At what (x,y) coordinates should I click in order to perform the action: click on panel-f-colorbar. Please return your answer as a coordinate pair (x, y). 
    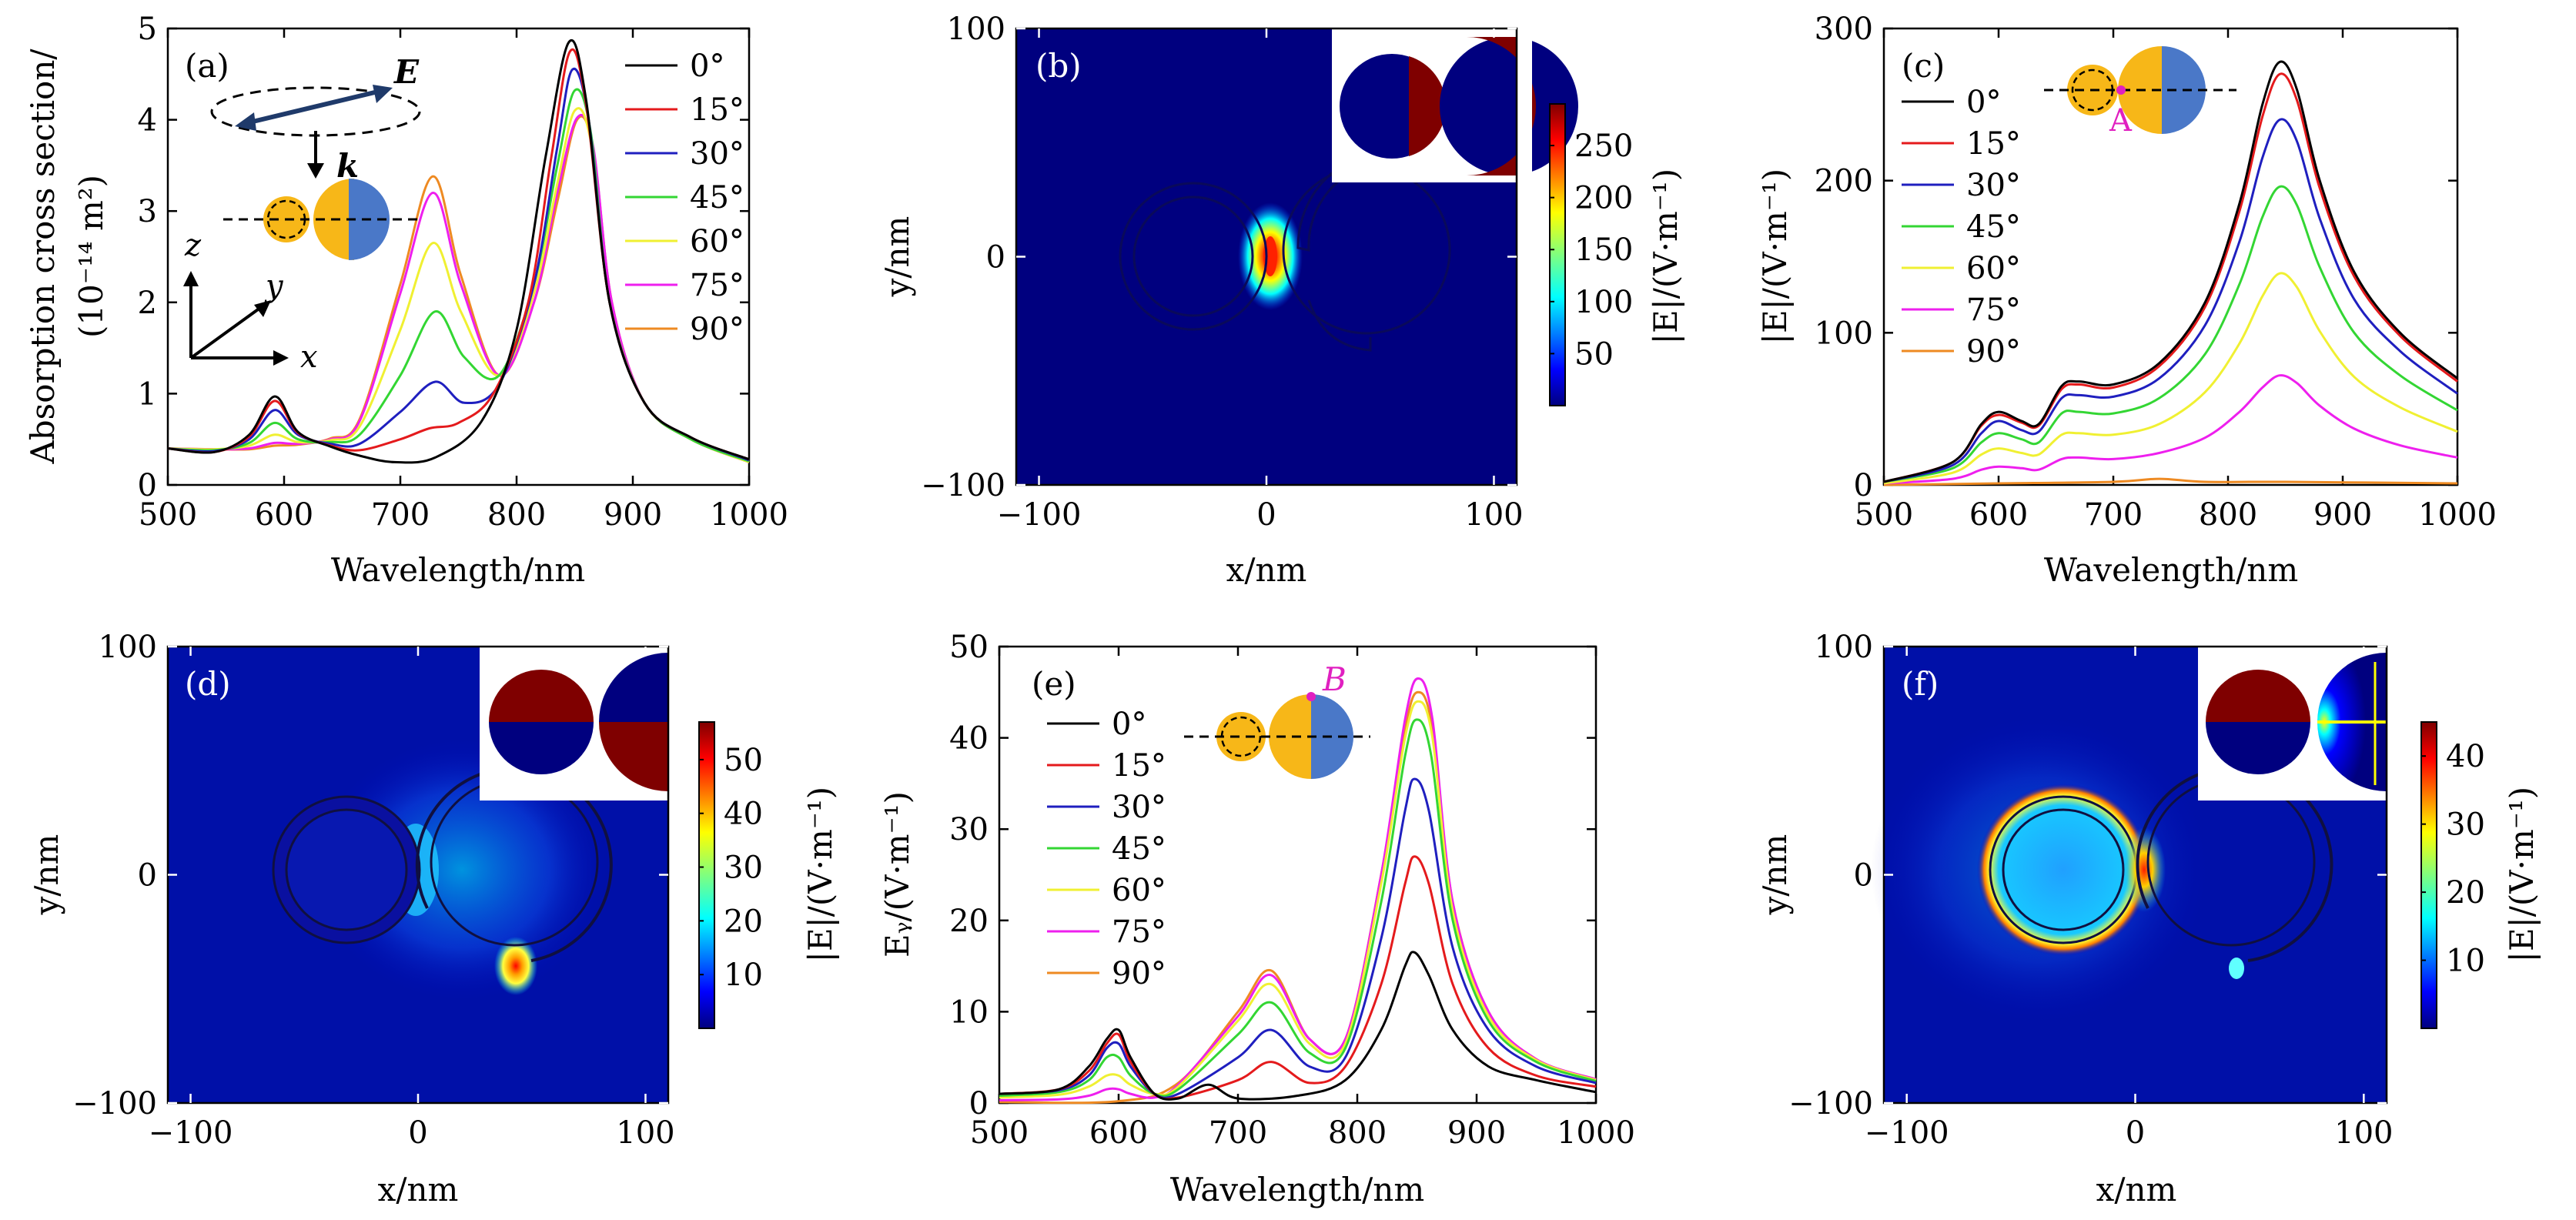
    Looking at the image, I should click on (2429, 875).